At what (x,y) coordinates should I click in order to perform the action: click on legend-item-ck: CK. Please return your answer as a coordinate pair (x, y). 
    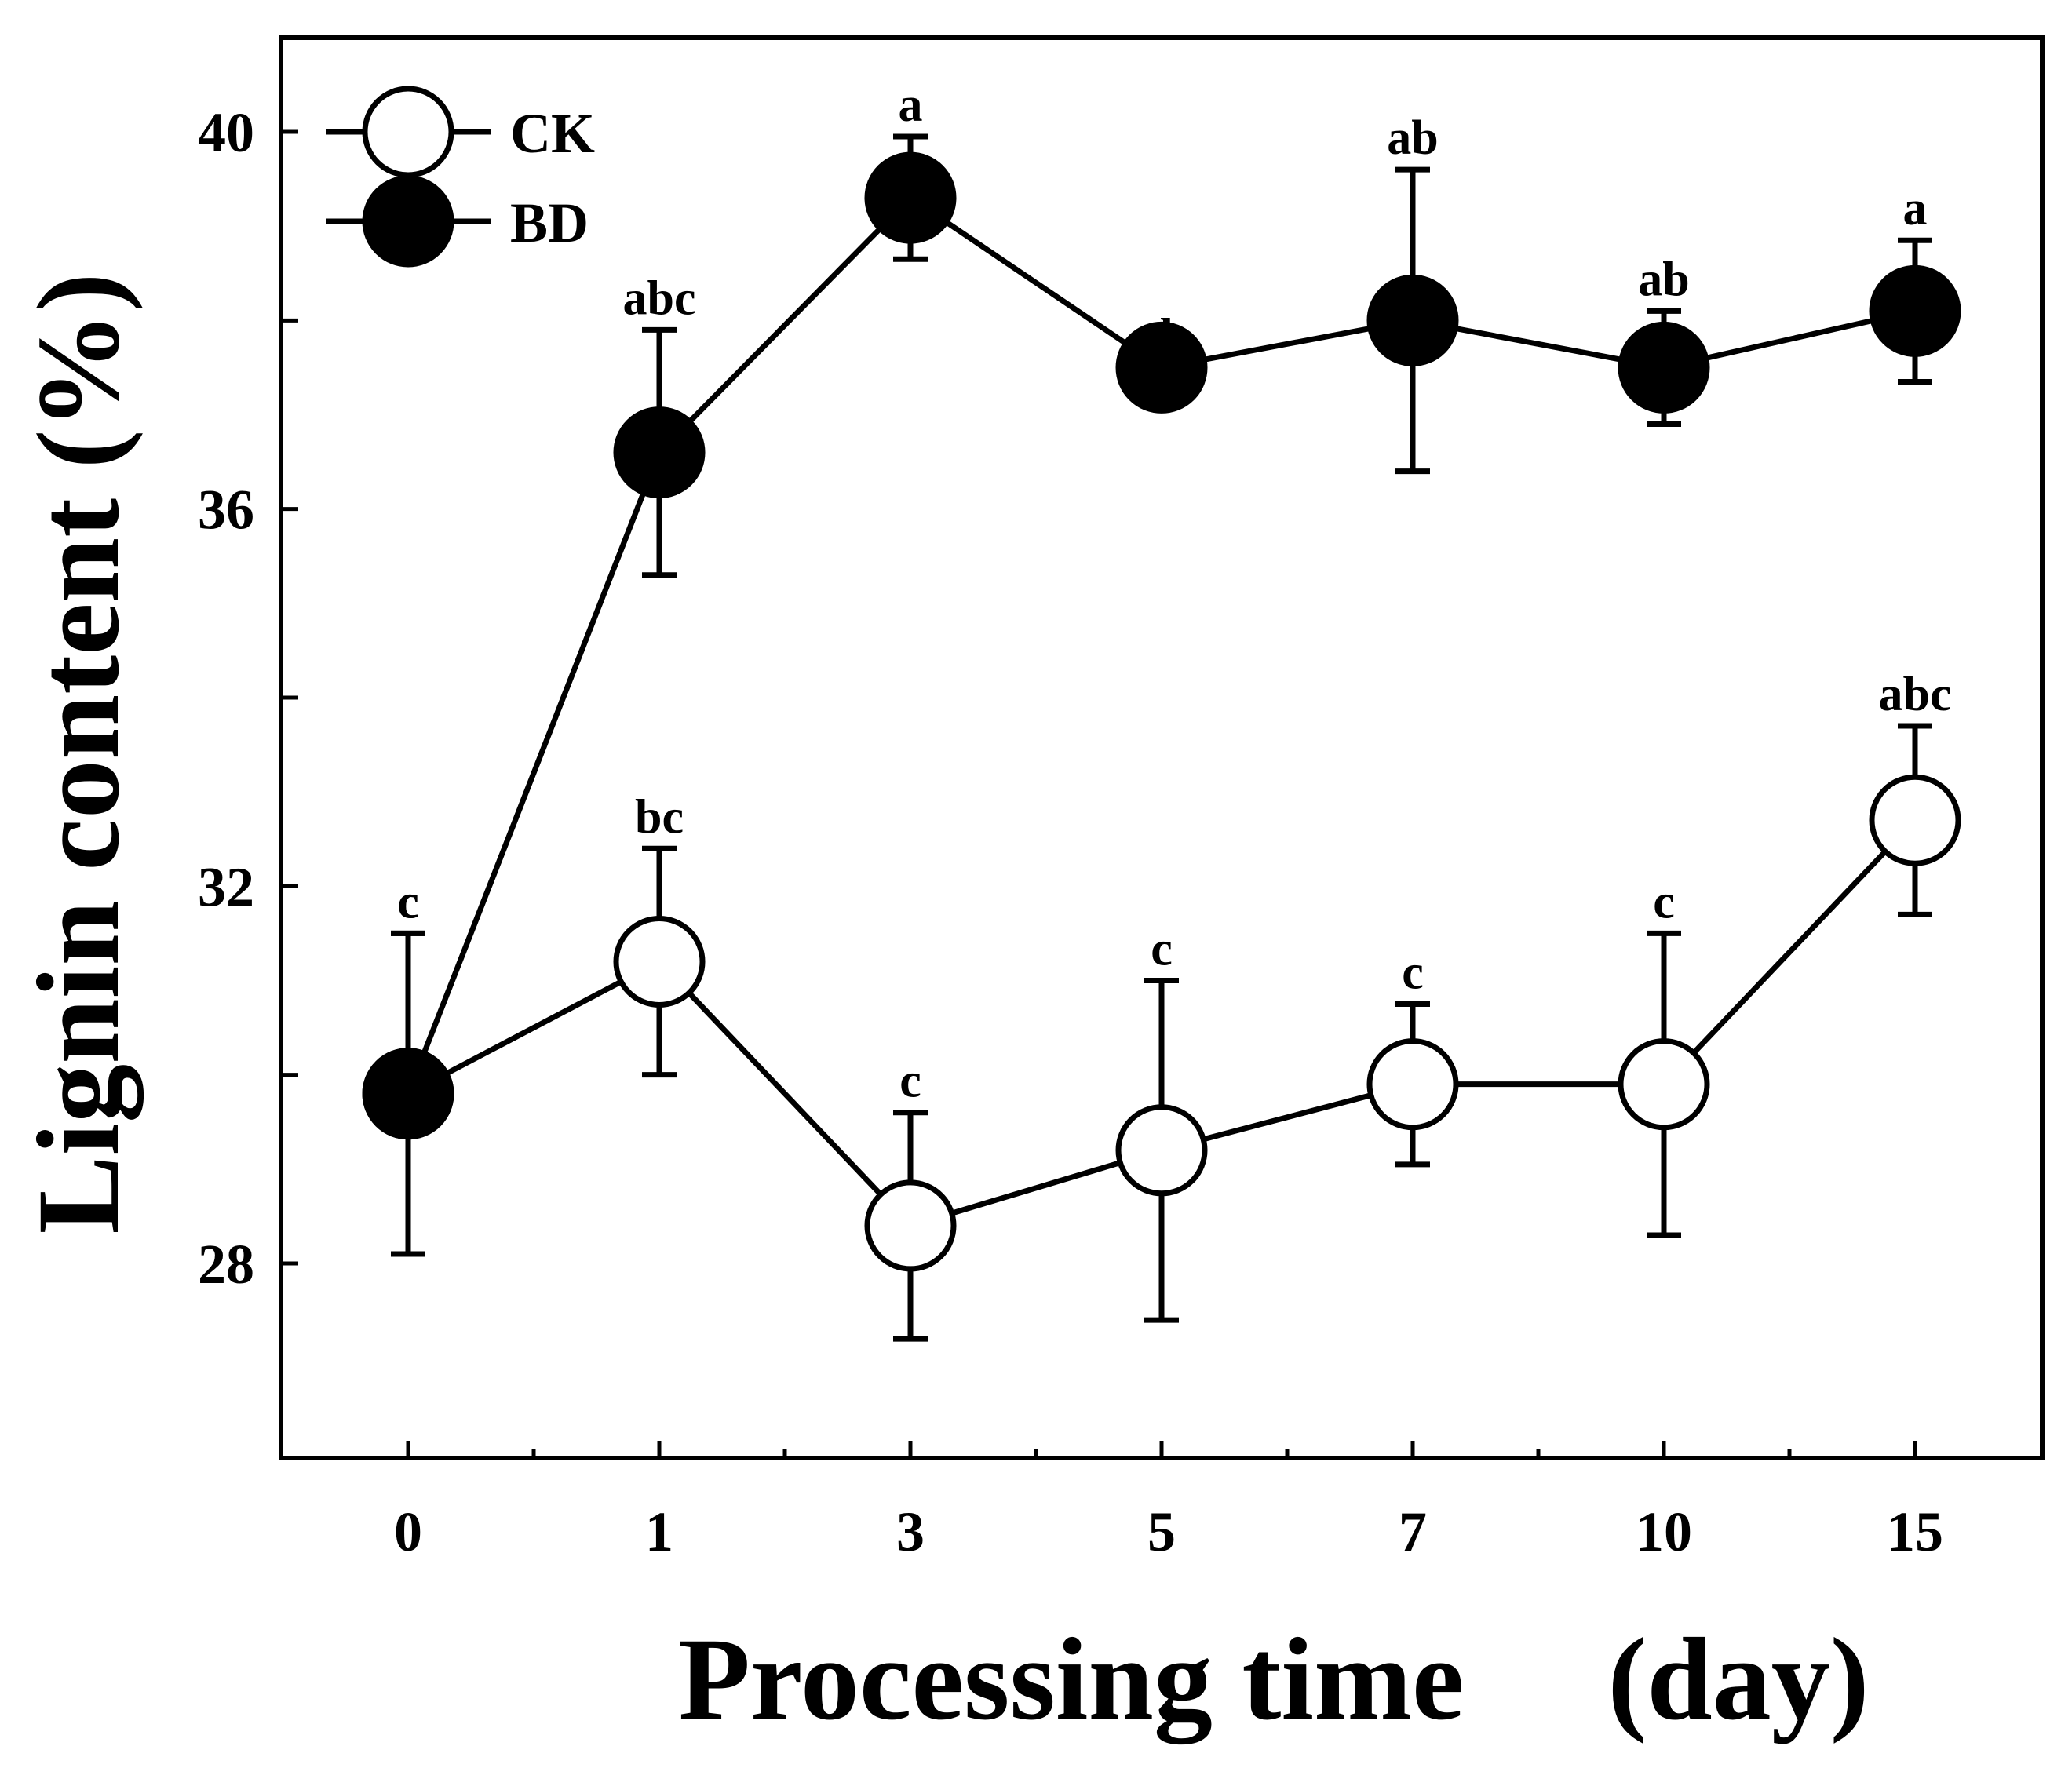
    Looking at the image, I should click on (460, 132).